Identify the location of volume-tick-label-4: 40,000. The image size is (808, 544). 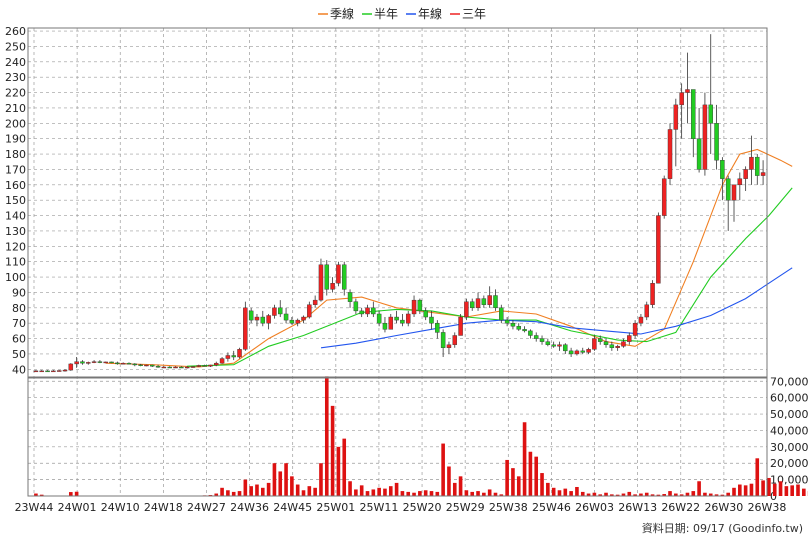
(789, 430).